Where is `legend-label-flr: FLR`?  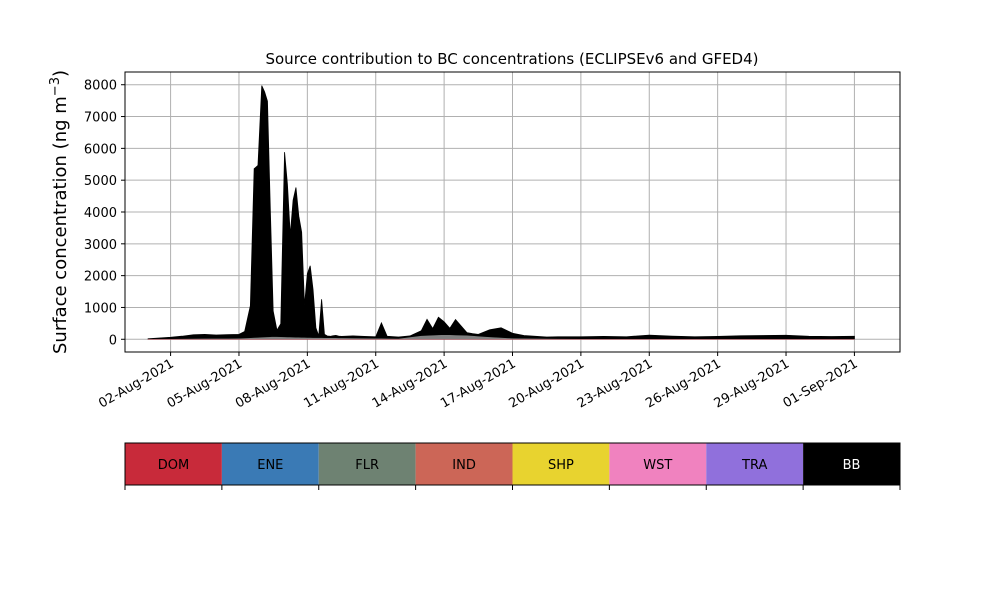 legend-label-flr: FLR is located at coordinates (367, 465).